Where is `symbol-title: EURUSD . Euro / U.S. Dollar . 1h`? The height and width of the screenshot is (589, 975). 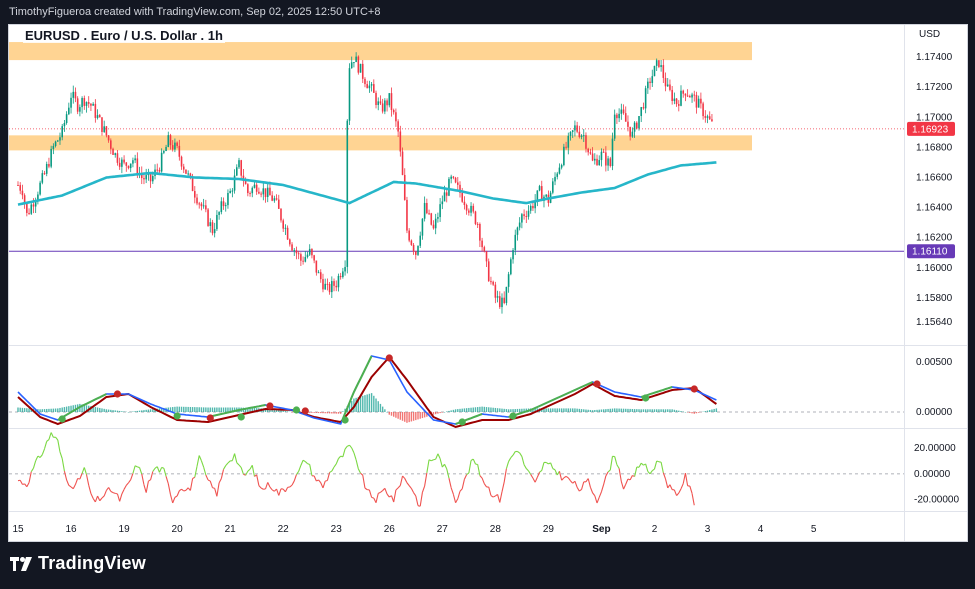
symbol-title: EURUSD . Euro / U.S. Dollar . 1h is located at coordinates (124, 35).